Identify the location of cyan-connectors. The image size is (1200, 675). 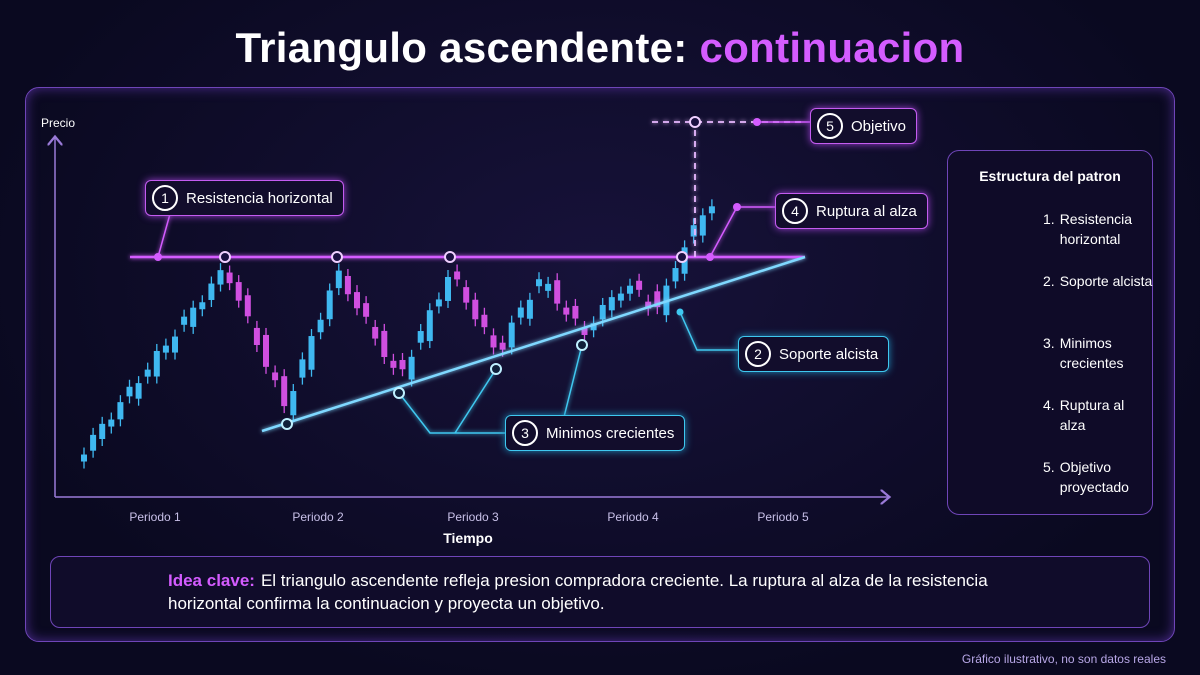
(568, 372).